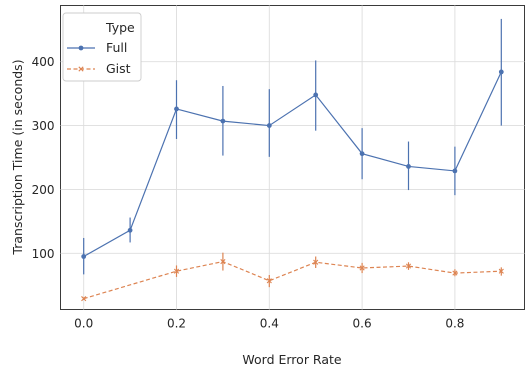  I want to click on legend-marker-gist, so click(81, 69).